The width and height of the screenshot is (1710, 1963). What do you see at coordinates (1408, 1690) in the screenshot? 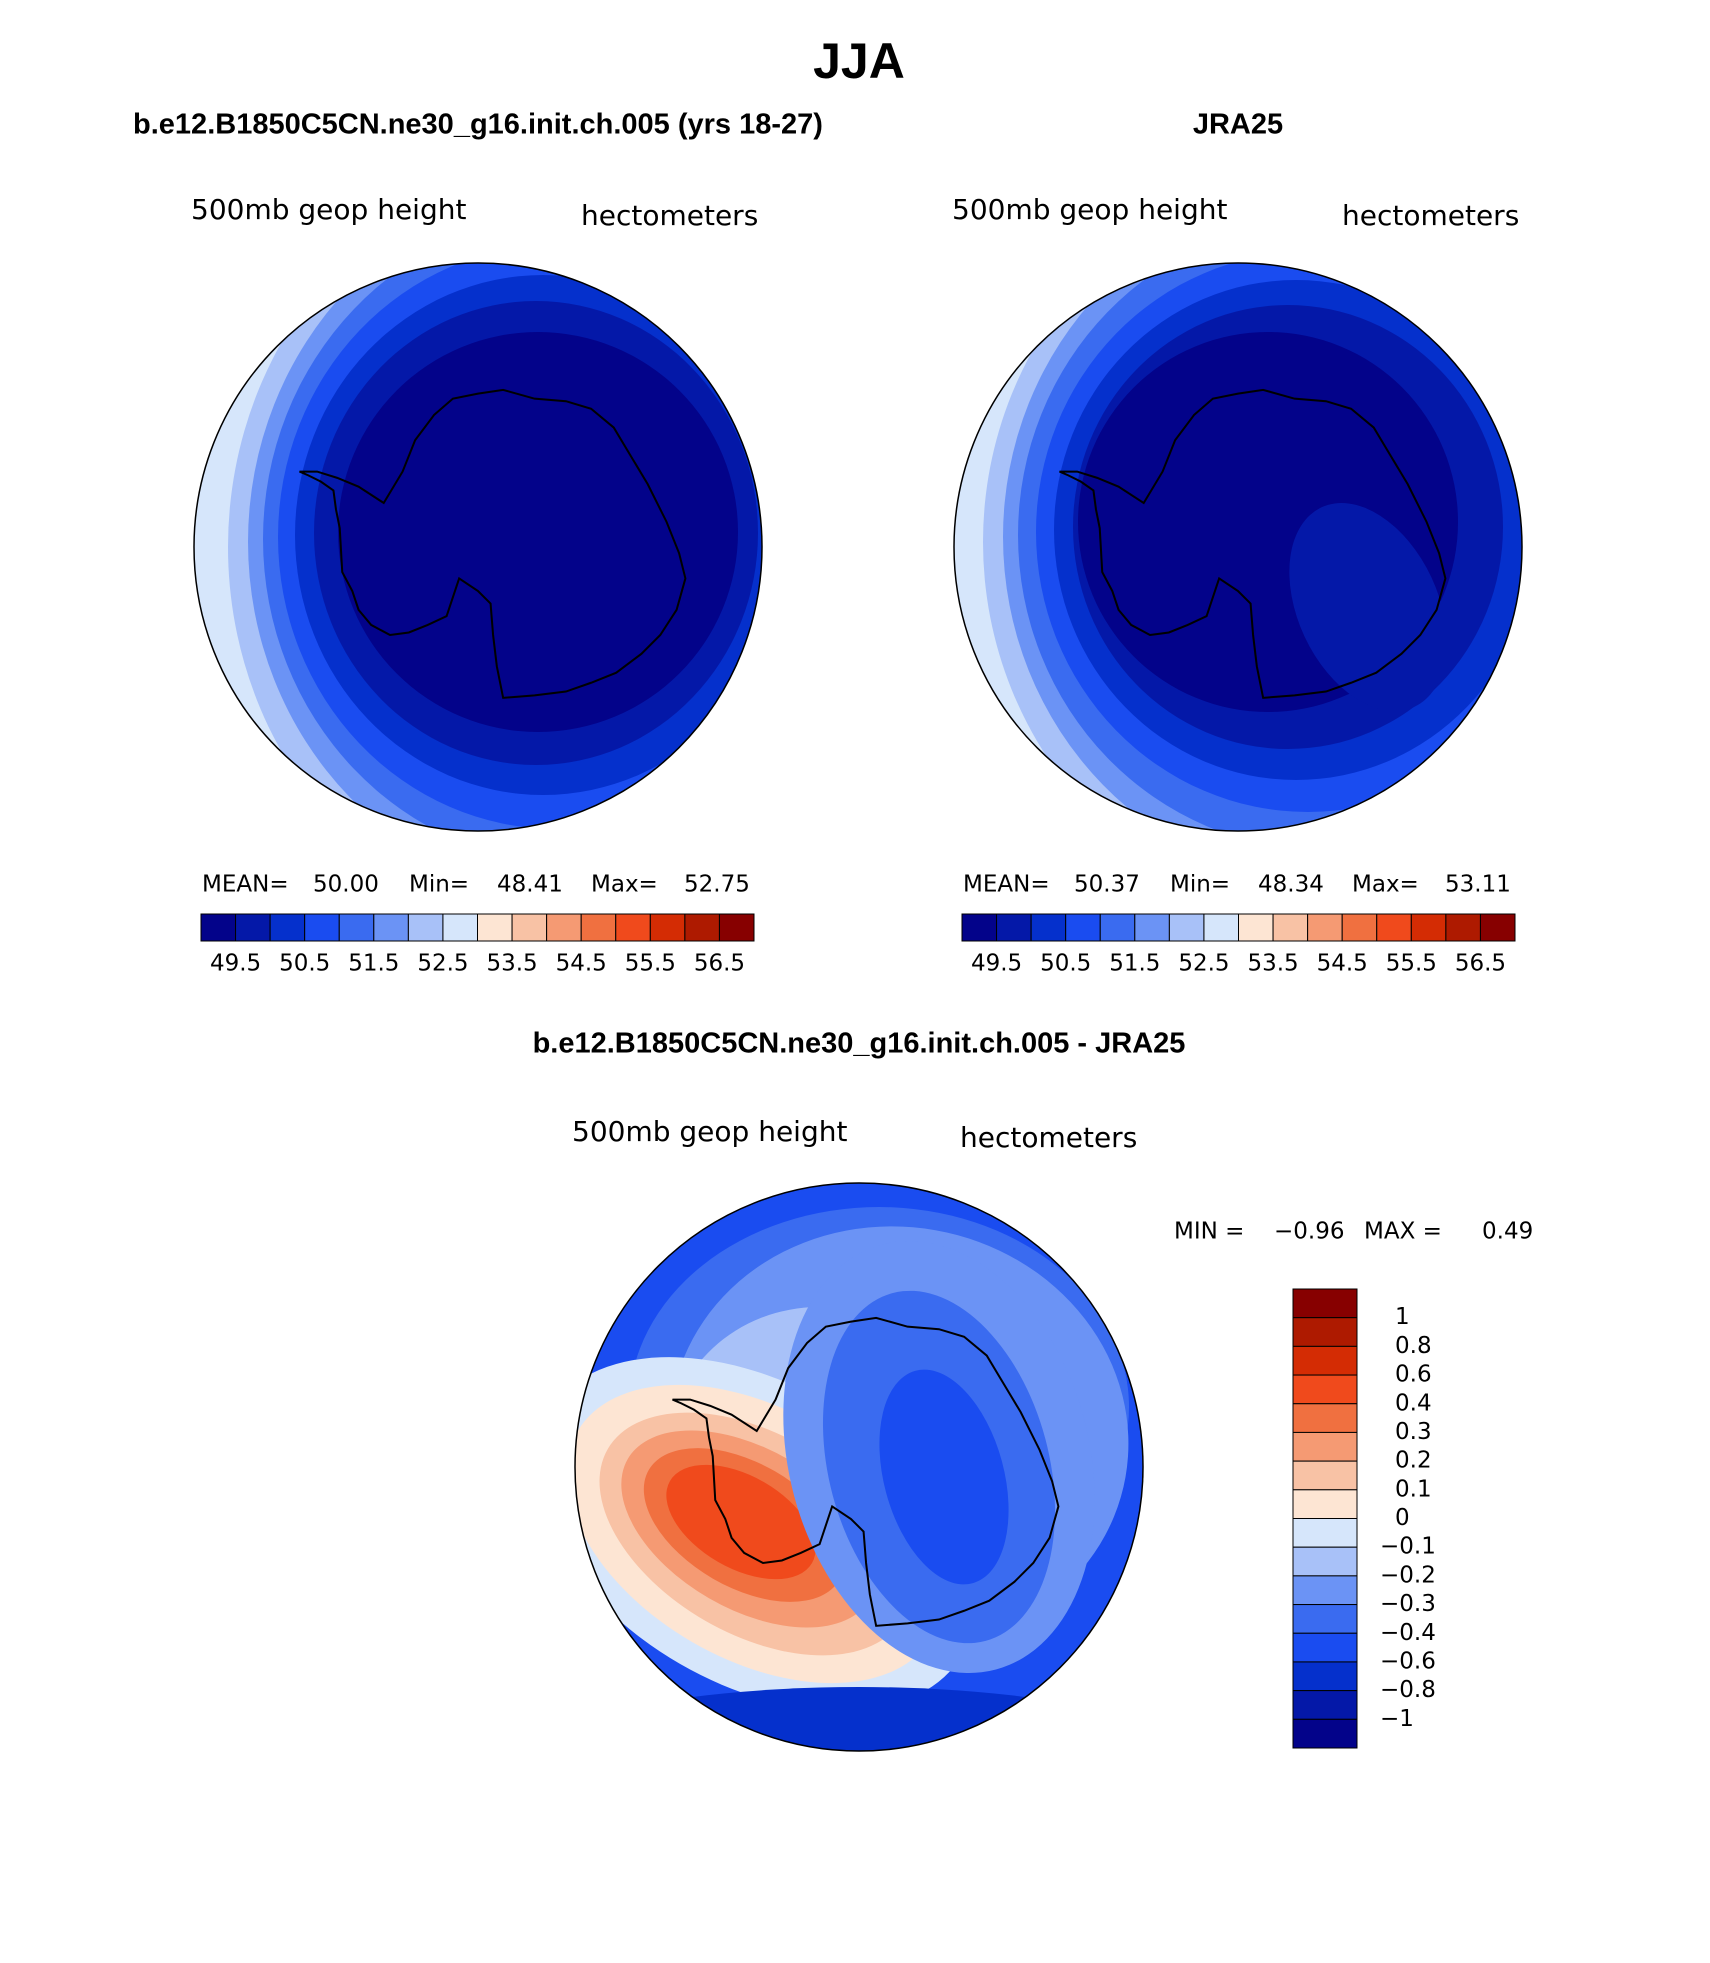
I see `colorbar-label: −0.8` at bounding box center [1408, 1690].